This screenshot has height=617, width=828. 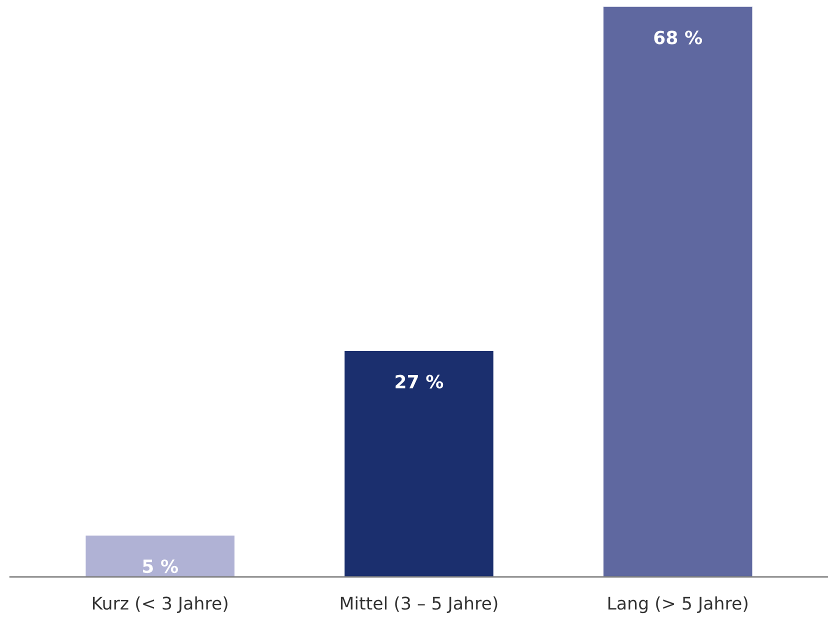 I want to click on x-tick-label: Lang (> 5 Jahre), so click(x=678, y=605).